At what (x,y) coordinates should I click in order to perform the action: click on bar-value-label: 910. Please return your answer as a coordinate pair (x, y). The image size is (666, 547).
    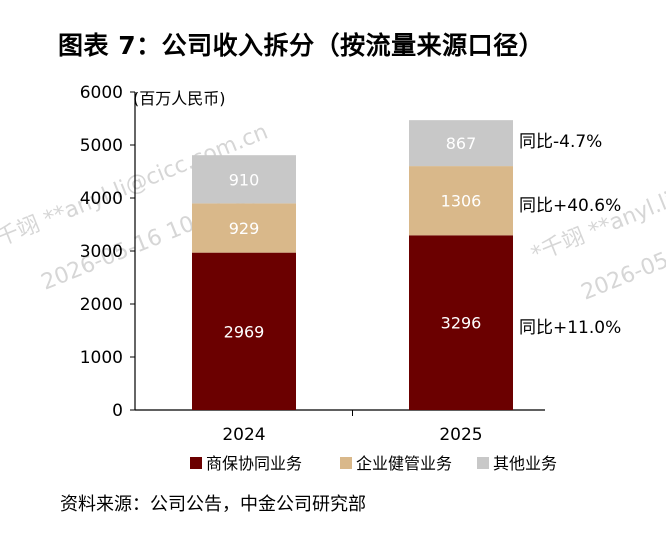
    Looking at the image, I should click on (244, 179).